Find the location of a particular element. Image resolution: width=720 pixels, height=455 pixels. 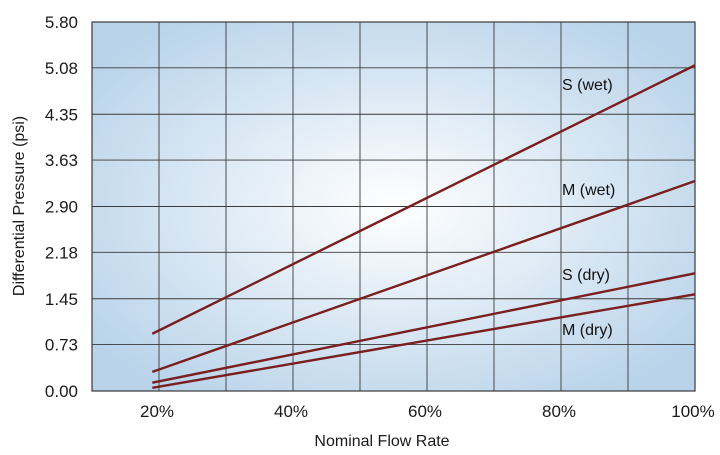

x-tick-label: 40% is located at coordinates (291, 411).